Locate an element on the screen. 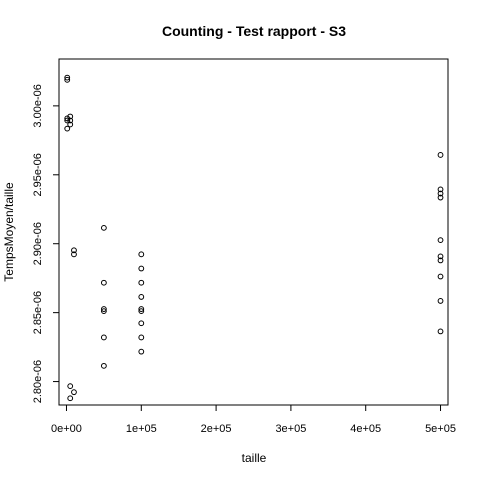 The image size is (480, 480). x-tick-label: 3e+05 is located at coordinates (290, 429).